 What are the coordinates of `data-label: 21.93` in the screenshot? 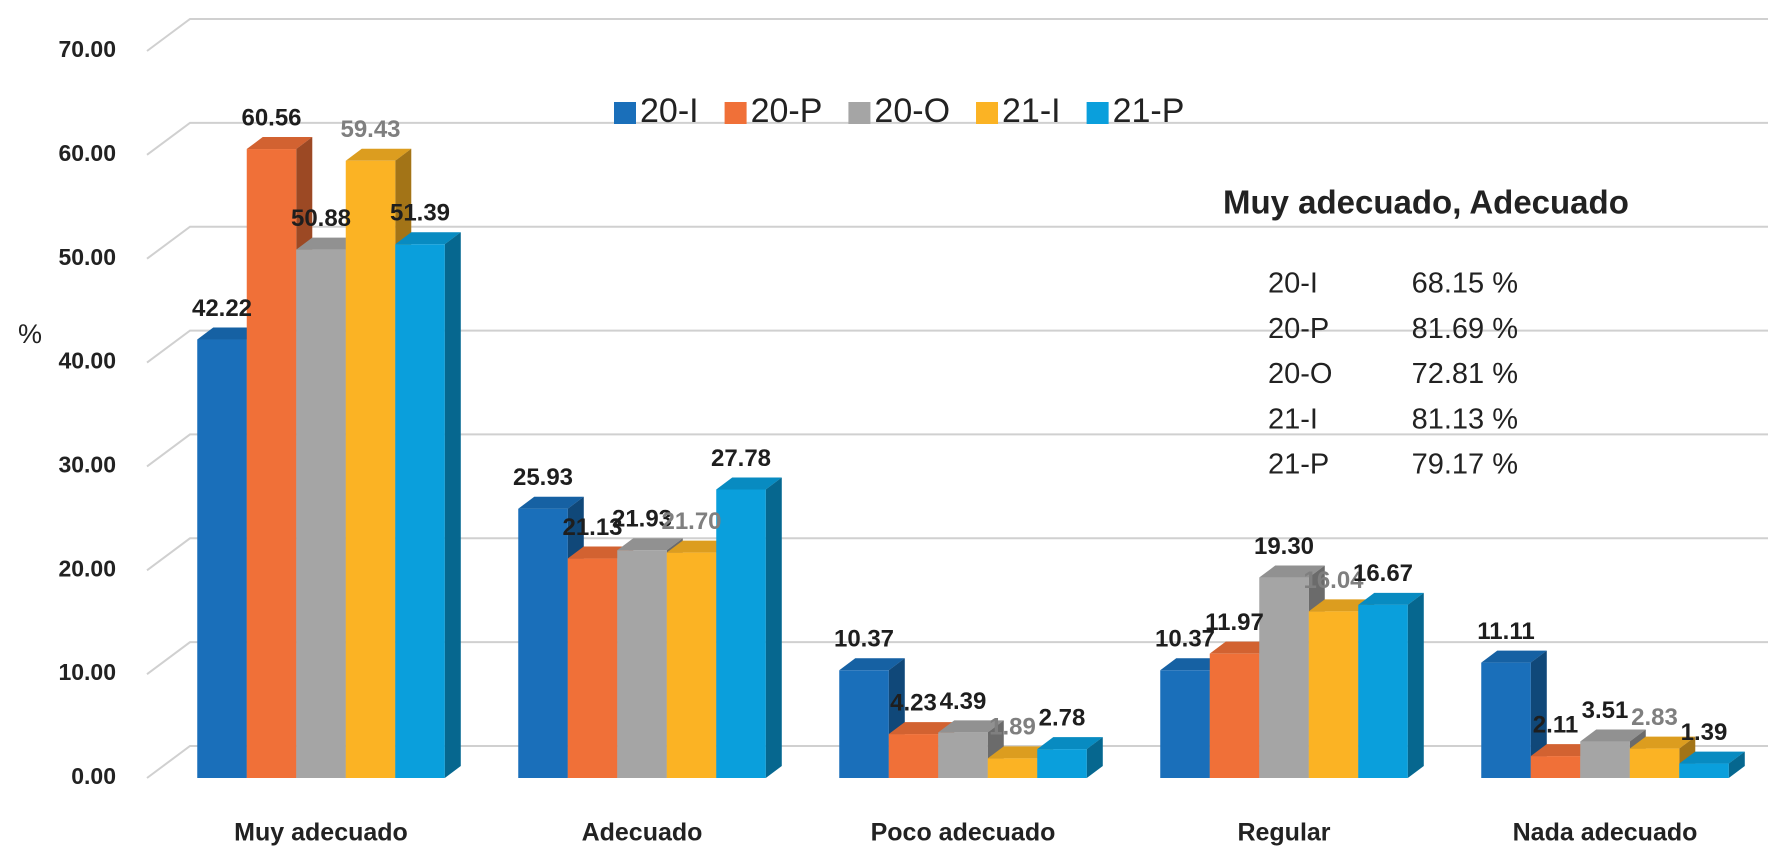 It's located at (642, 519).